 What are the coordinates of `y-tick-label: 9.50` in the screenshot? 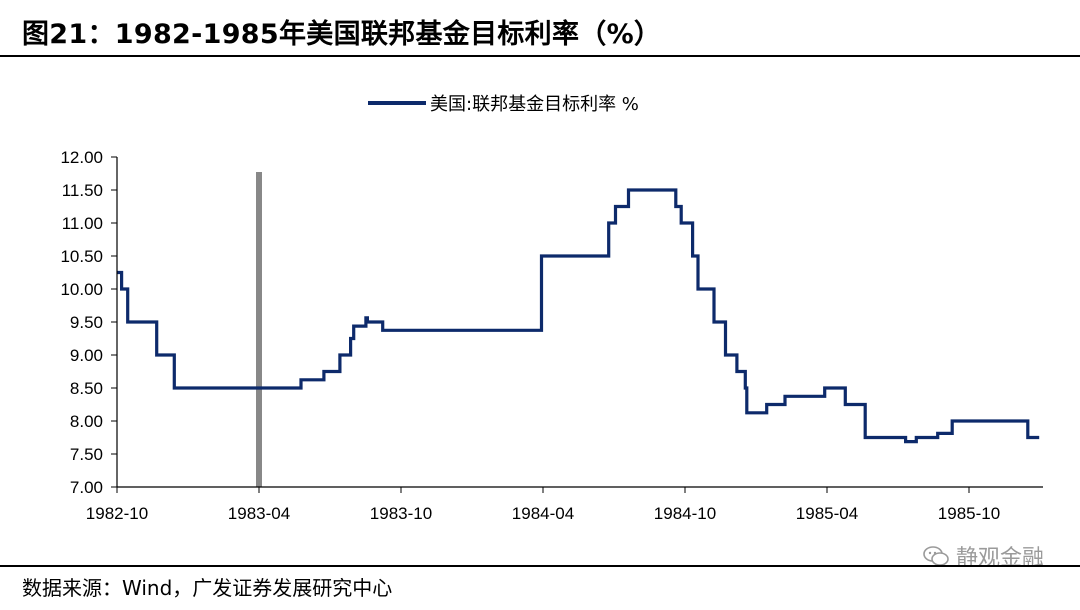 It's located at (86, 322).